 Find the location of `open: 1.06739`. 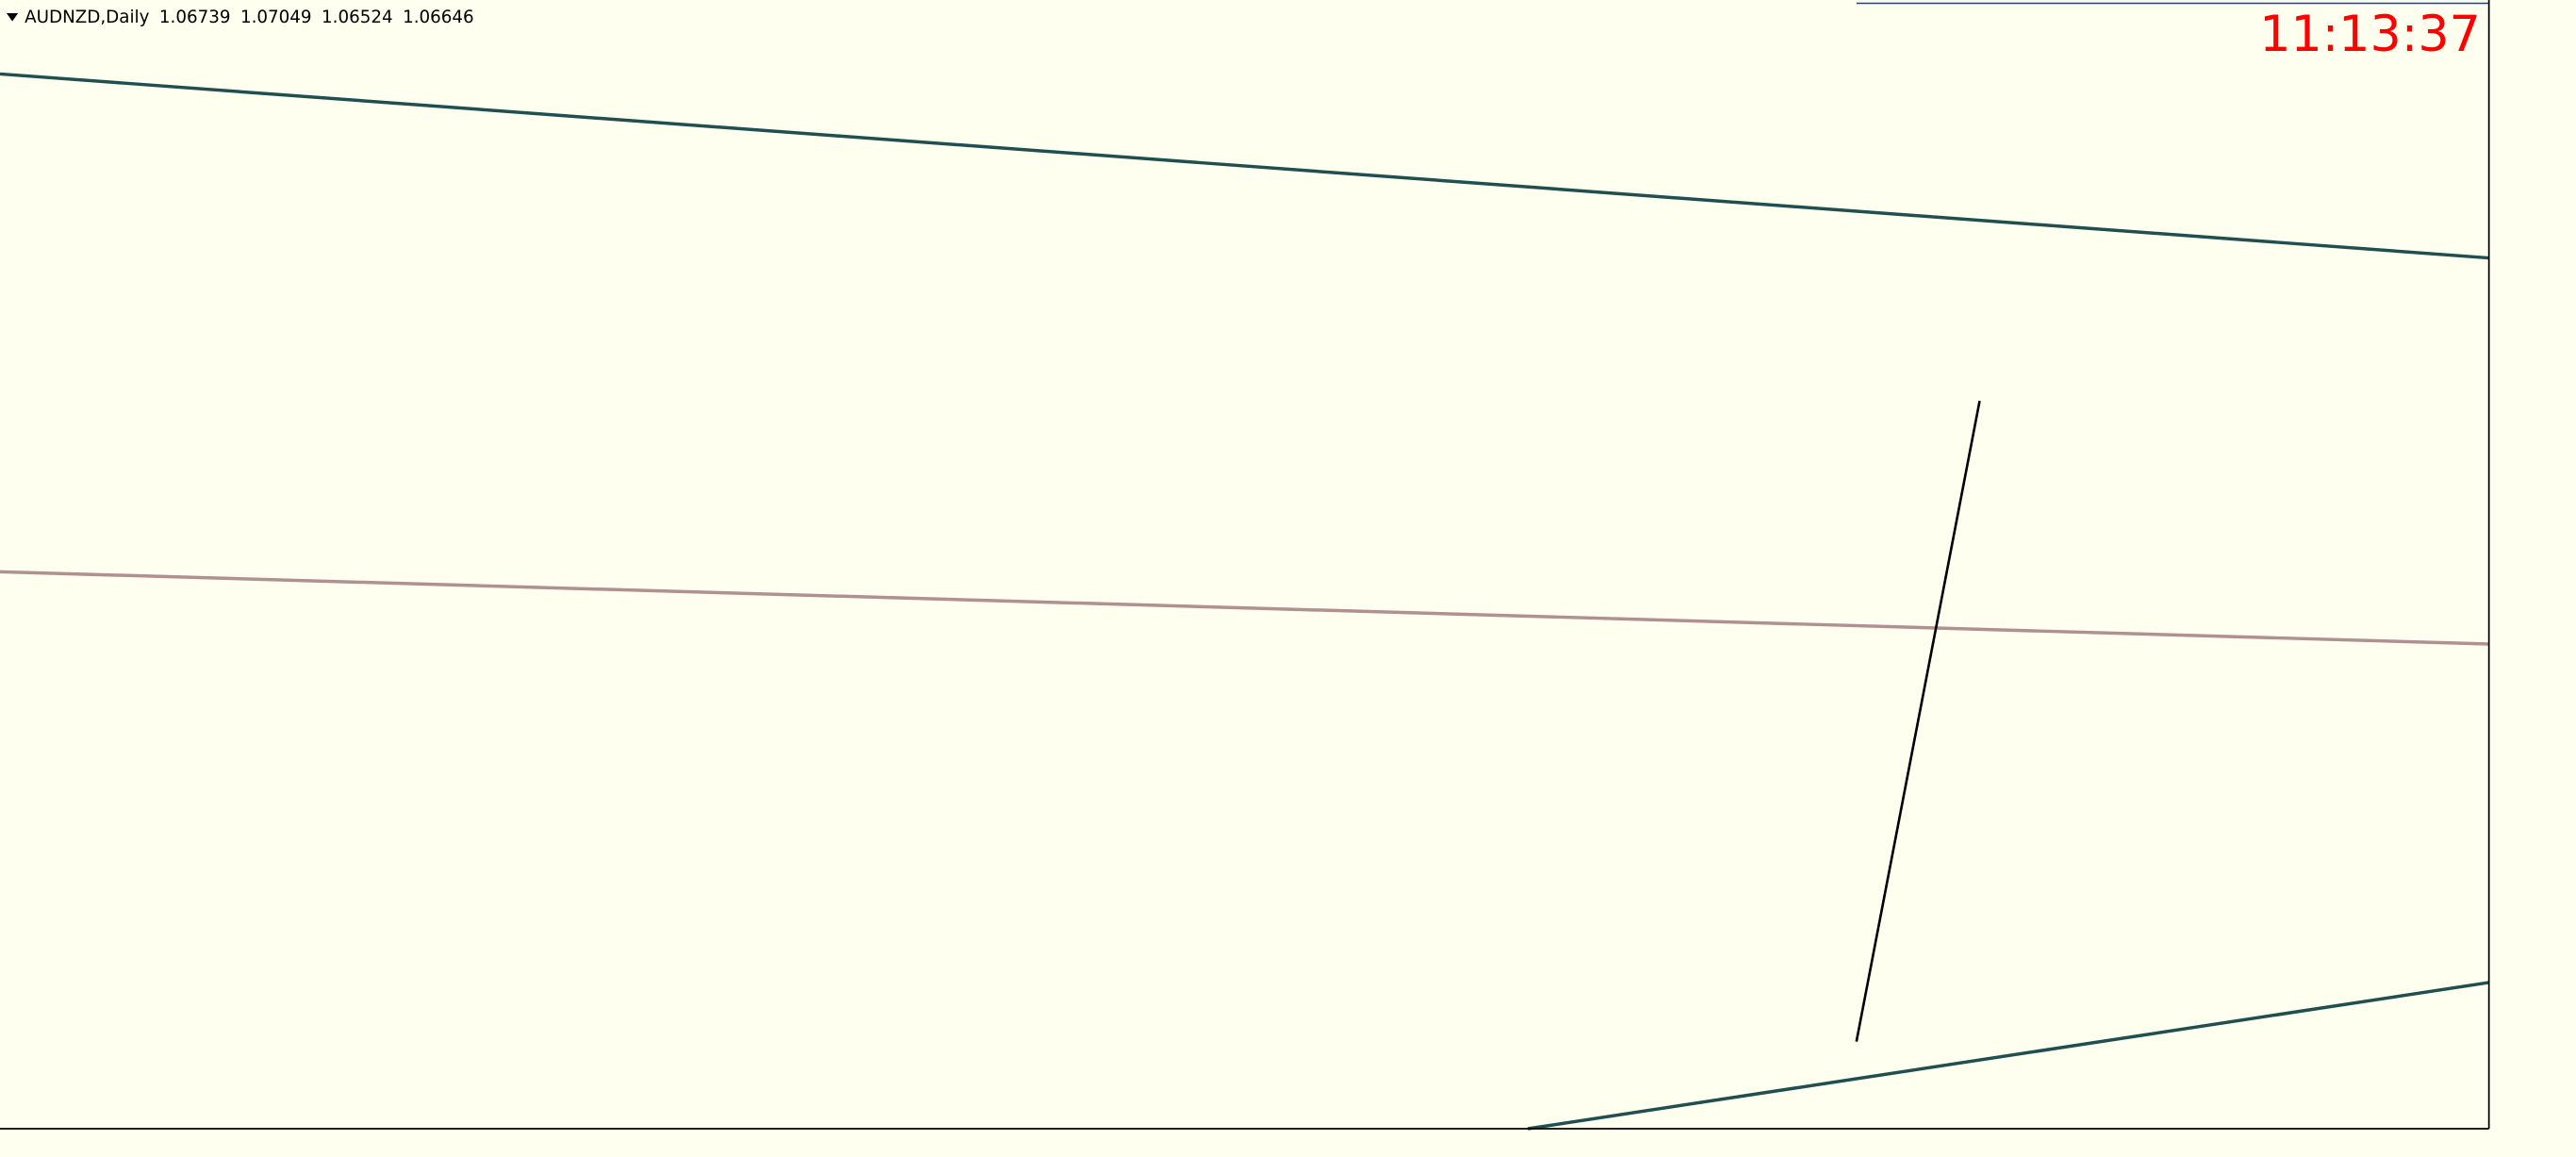

open: 1.06739 is located at coordinates (195, 18).